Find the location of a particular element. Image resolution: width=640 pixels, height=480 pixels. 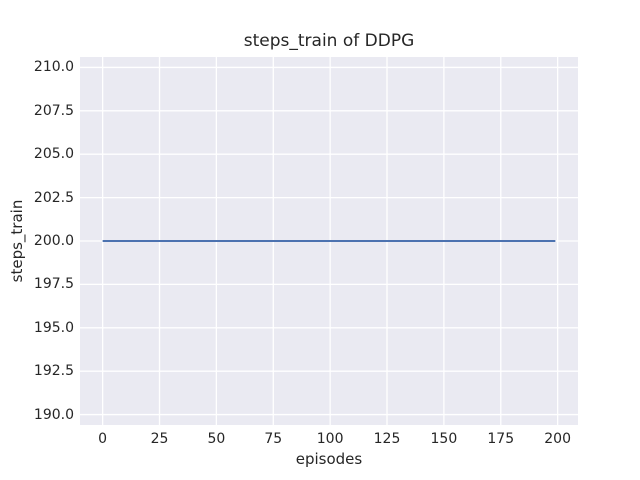

x-tick-label: 50 is located at coordinates (216, 439).